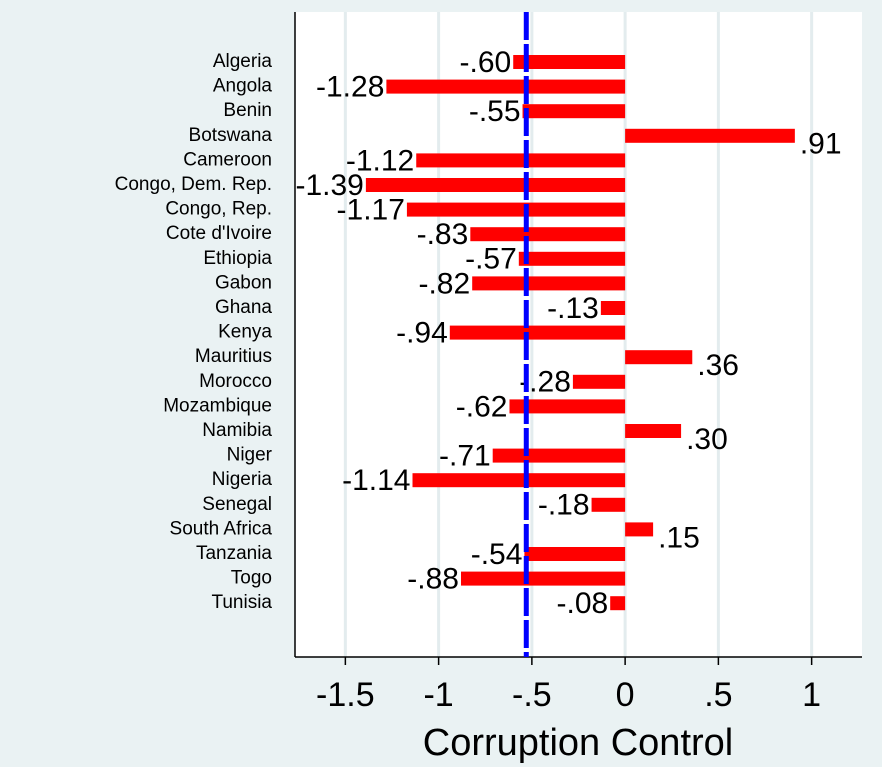 Image resolution: width=882 pixels, height=767 pixels. What do you see at coordinates (250, 455) in the screenshot?
I see `y-tick-label: Niger` at bounding box center [250, 455].